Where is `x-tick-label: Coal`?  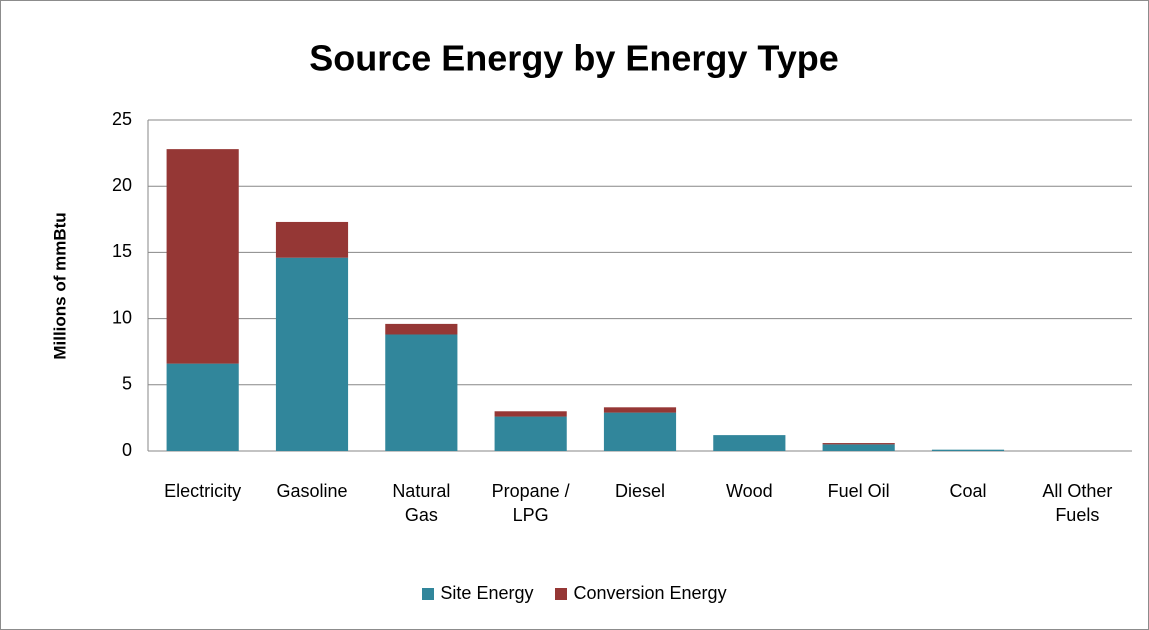 x-tick-label: Coal is located at coordinates (968, 491).